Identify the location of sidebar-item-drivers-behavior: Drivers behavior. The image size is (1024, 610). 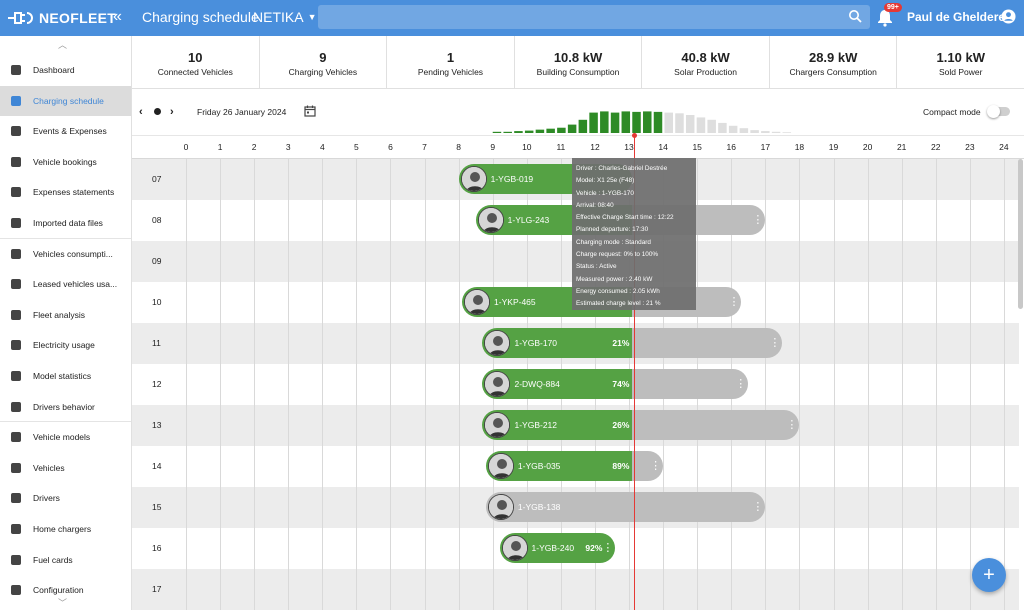
(65, 407).